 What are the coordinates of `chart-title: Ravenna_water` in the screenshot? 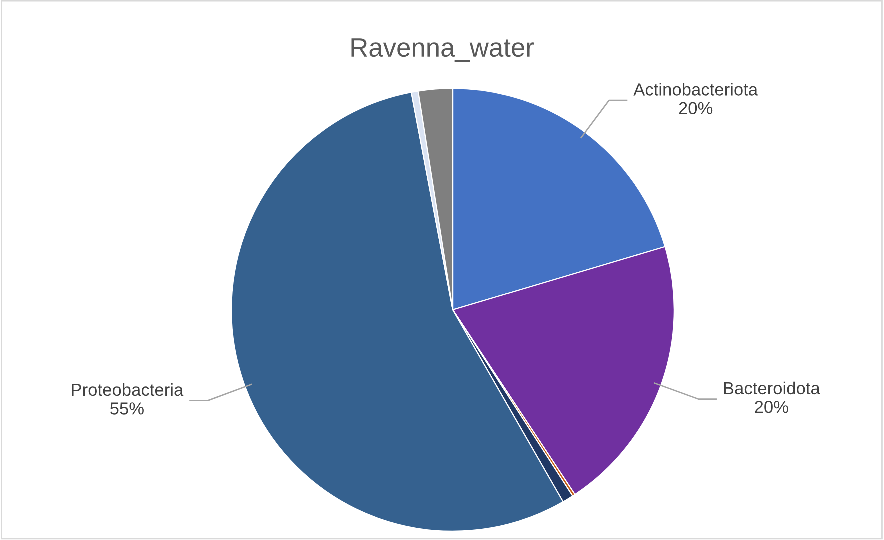 It's located at (443, 50).